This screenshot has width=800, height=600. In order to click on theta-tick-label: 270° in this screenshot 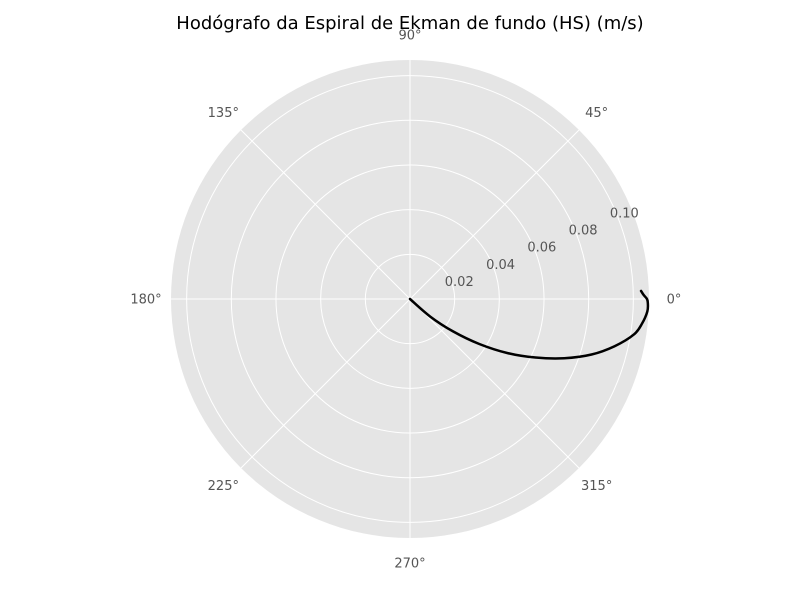, I will do `click(409, 564)`.